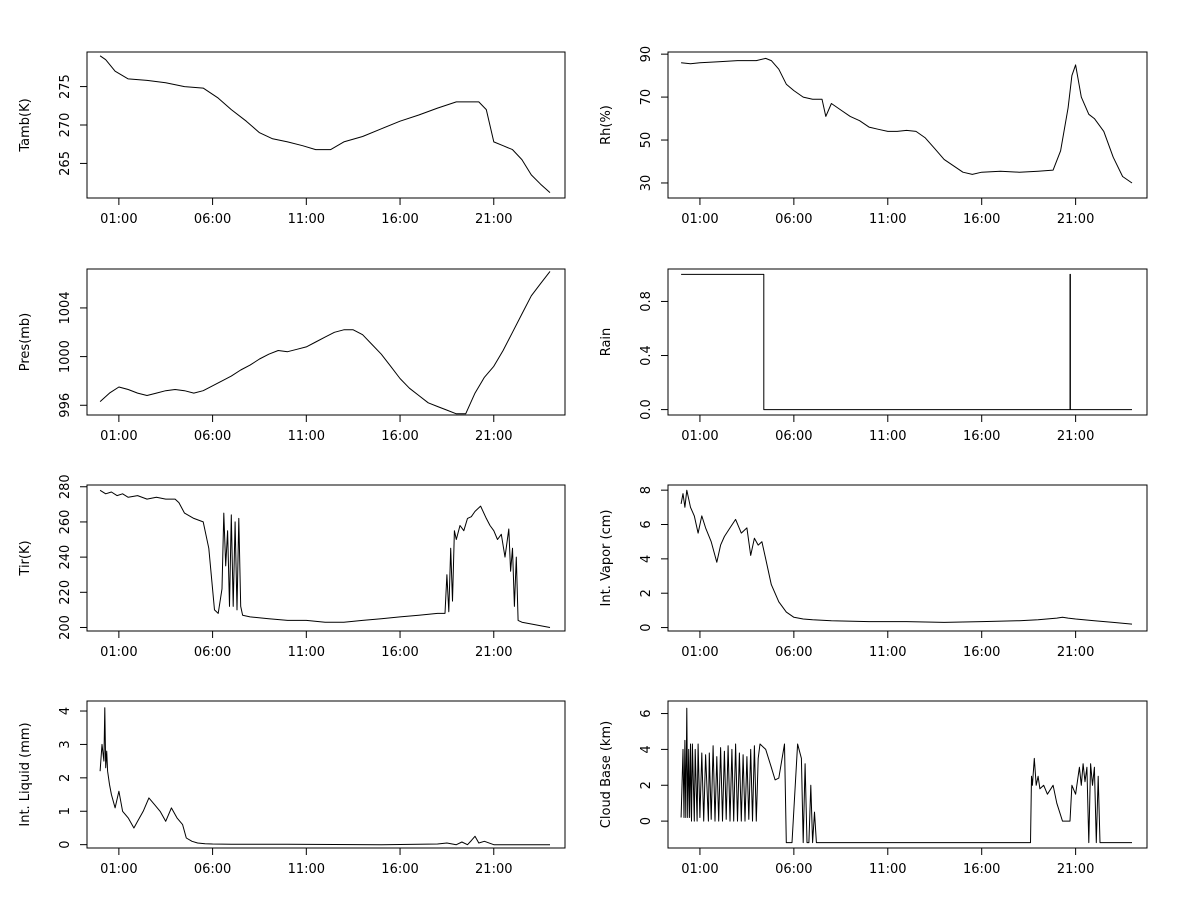 The width and height of the screenshot is (1200, 900). What do you see at coordinates (646, 821) in the screenshot?
I see `chart8-y-tick-label: 0` at bounding box center [646, 821].